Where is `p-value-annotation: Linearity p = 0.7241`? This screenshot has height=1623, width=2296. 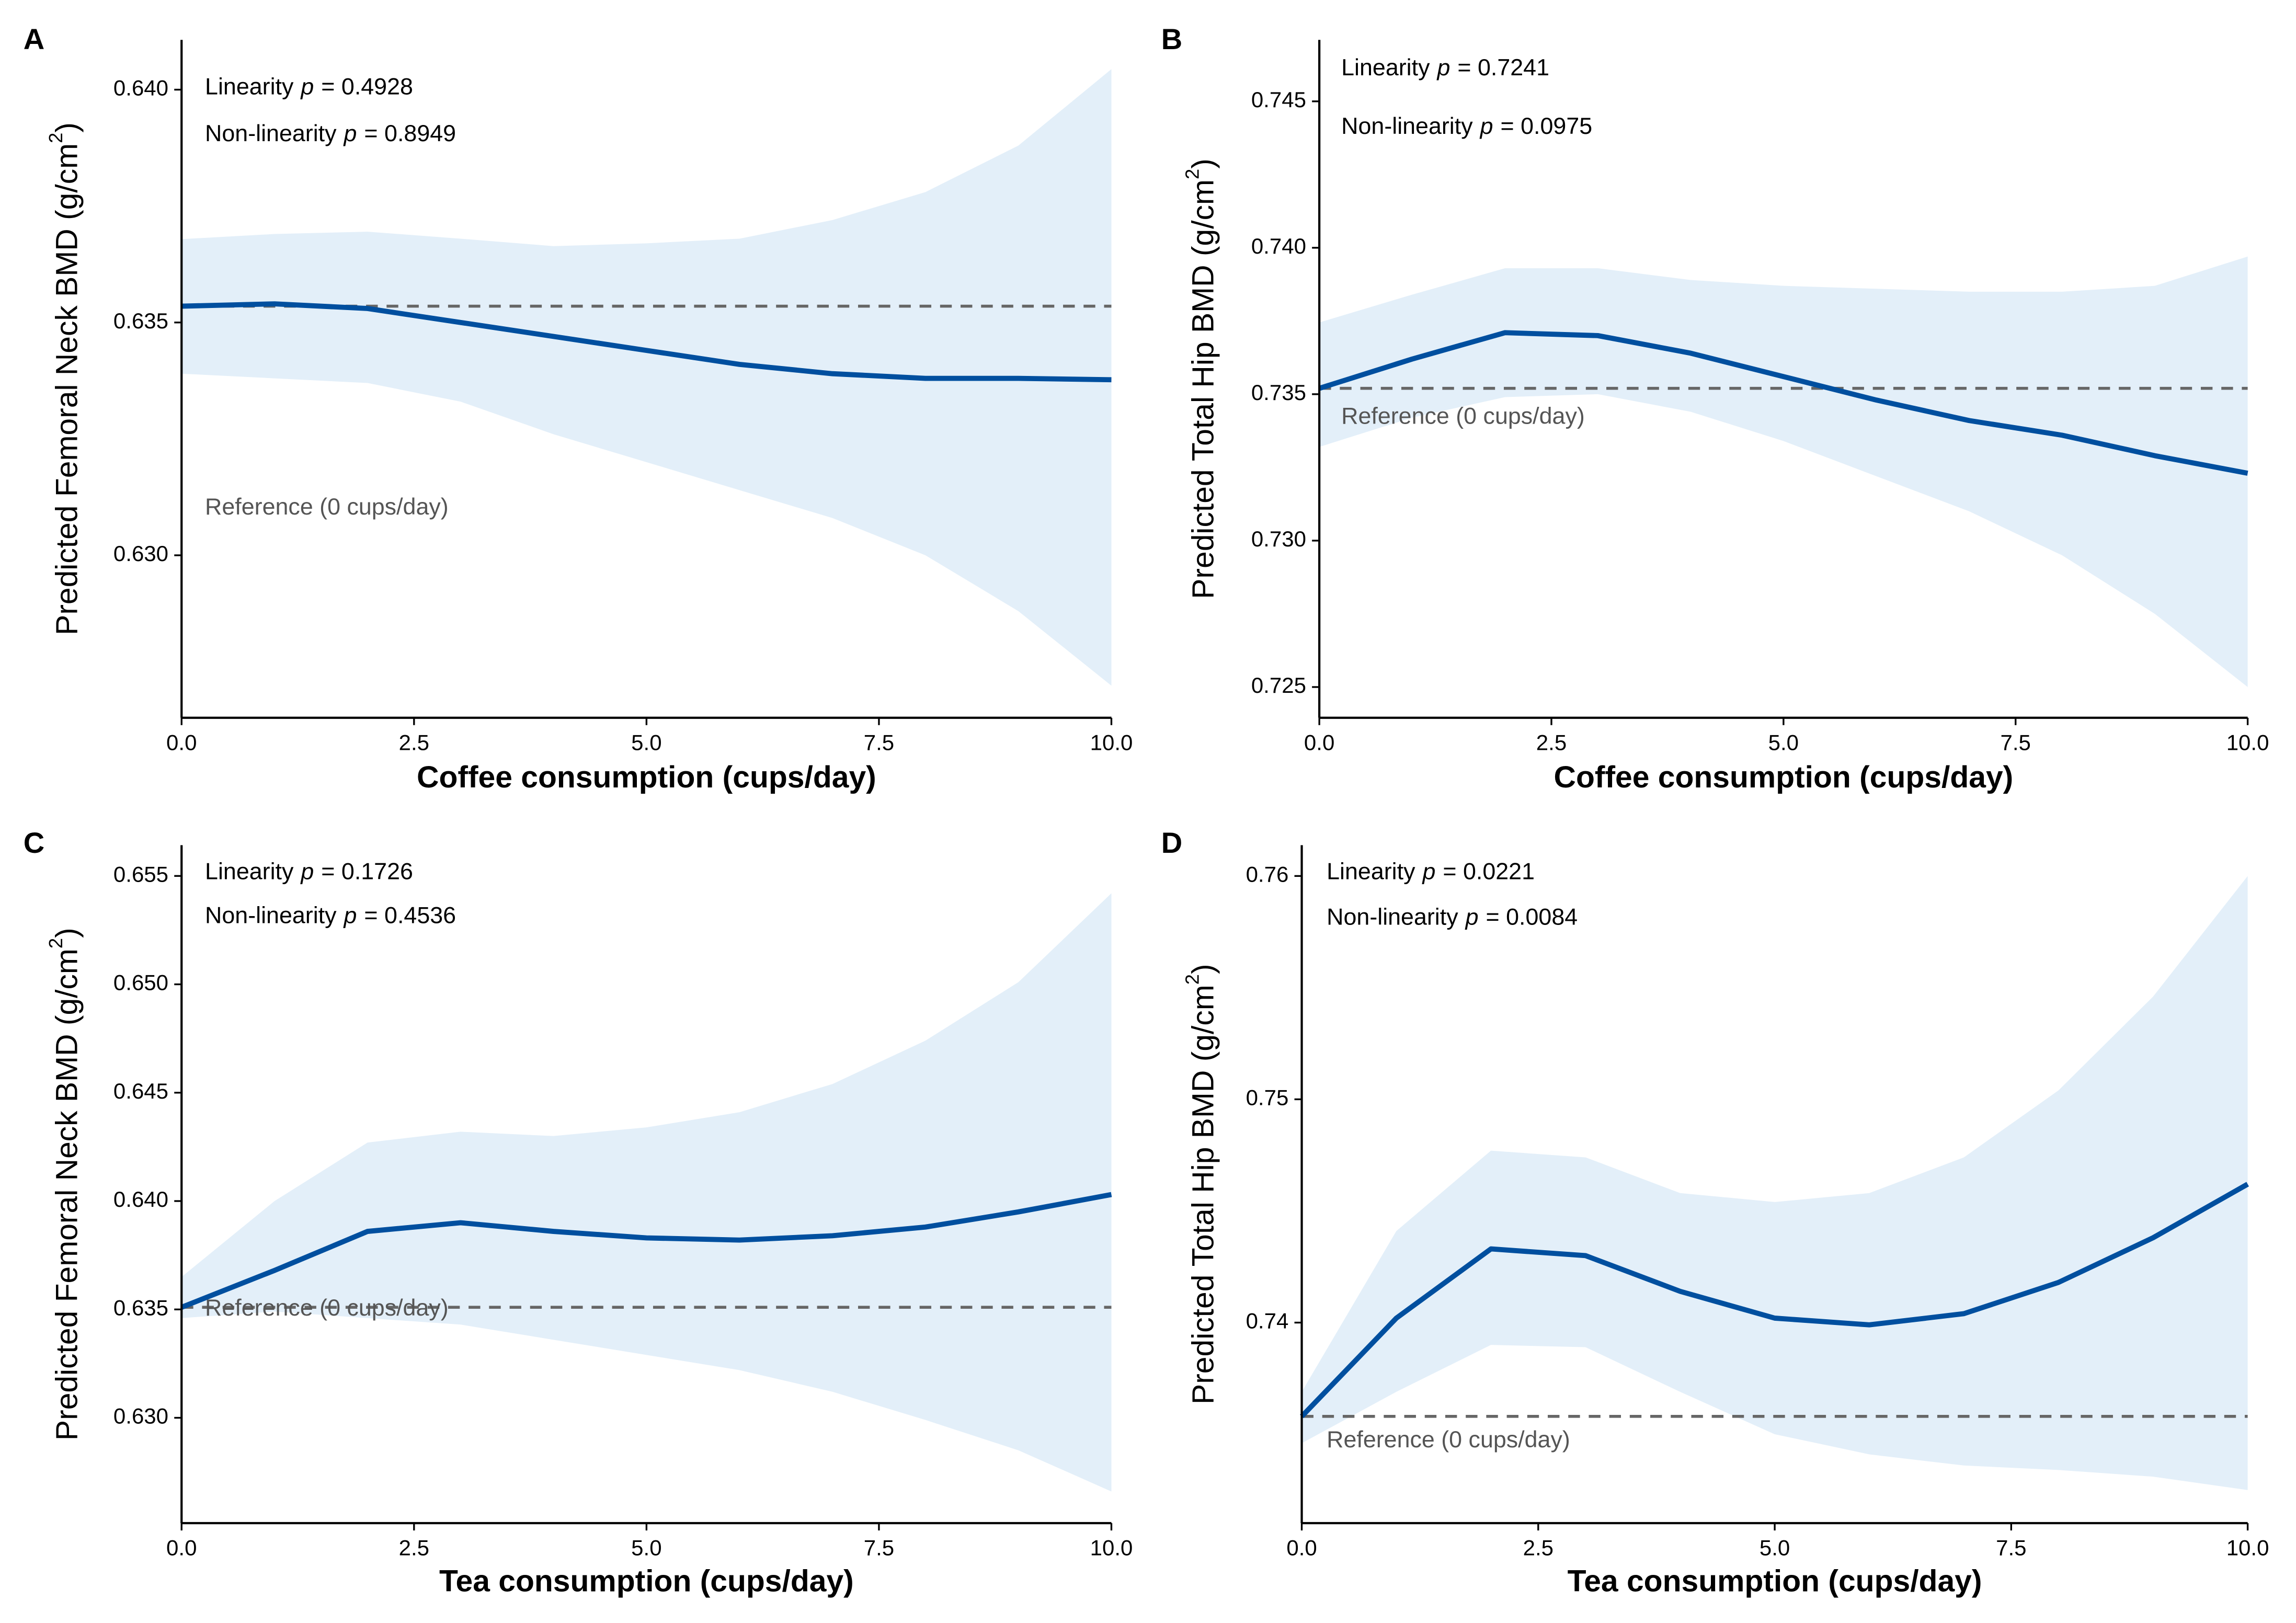 p-value-annotation: Linearity p = 0.7241 is located at coordinates (1445, 68).